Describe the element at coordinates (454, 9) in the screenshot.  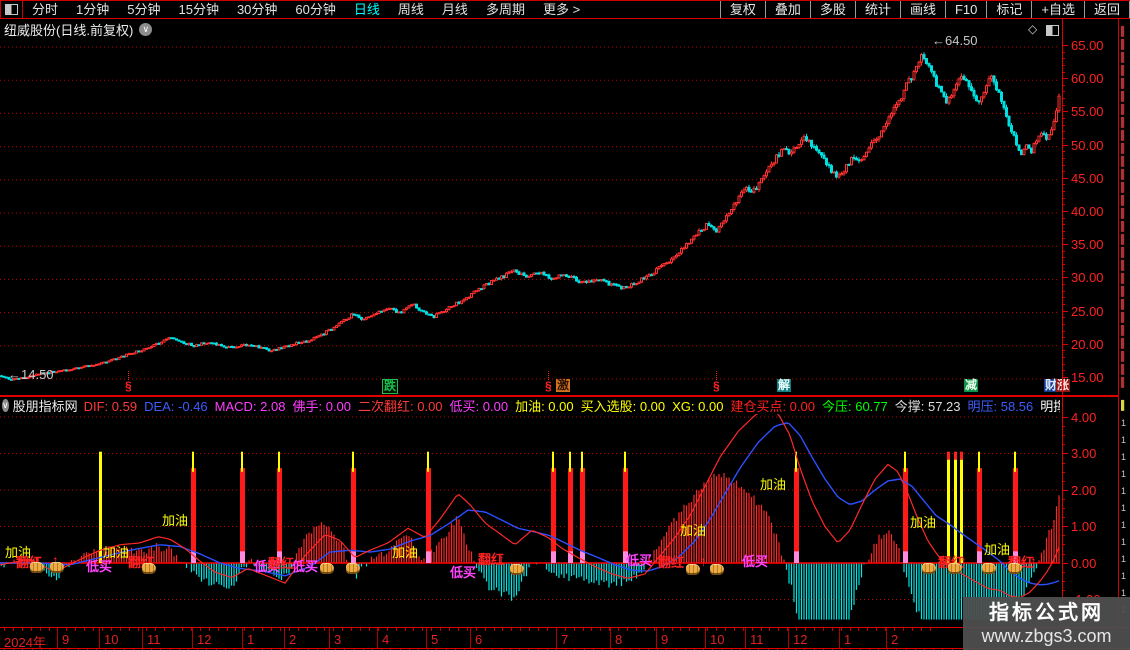
I see `period-item-8: 月线` at that location.